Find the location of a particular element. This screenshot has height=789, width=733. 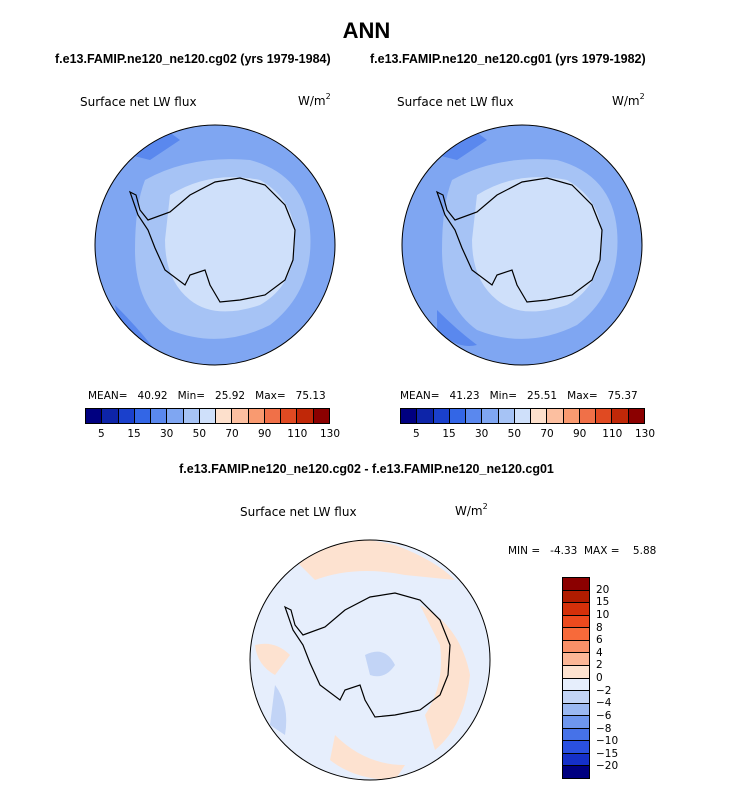

diff-polar-map is located at coordinates (370, 660).